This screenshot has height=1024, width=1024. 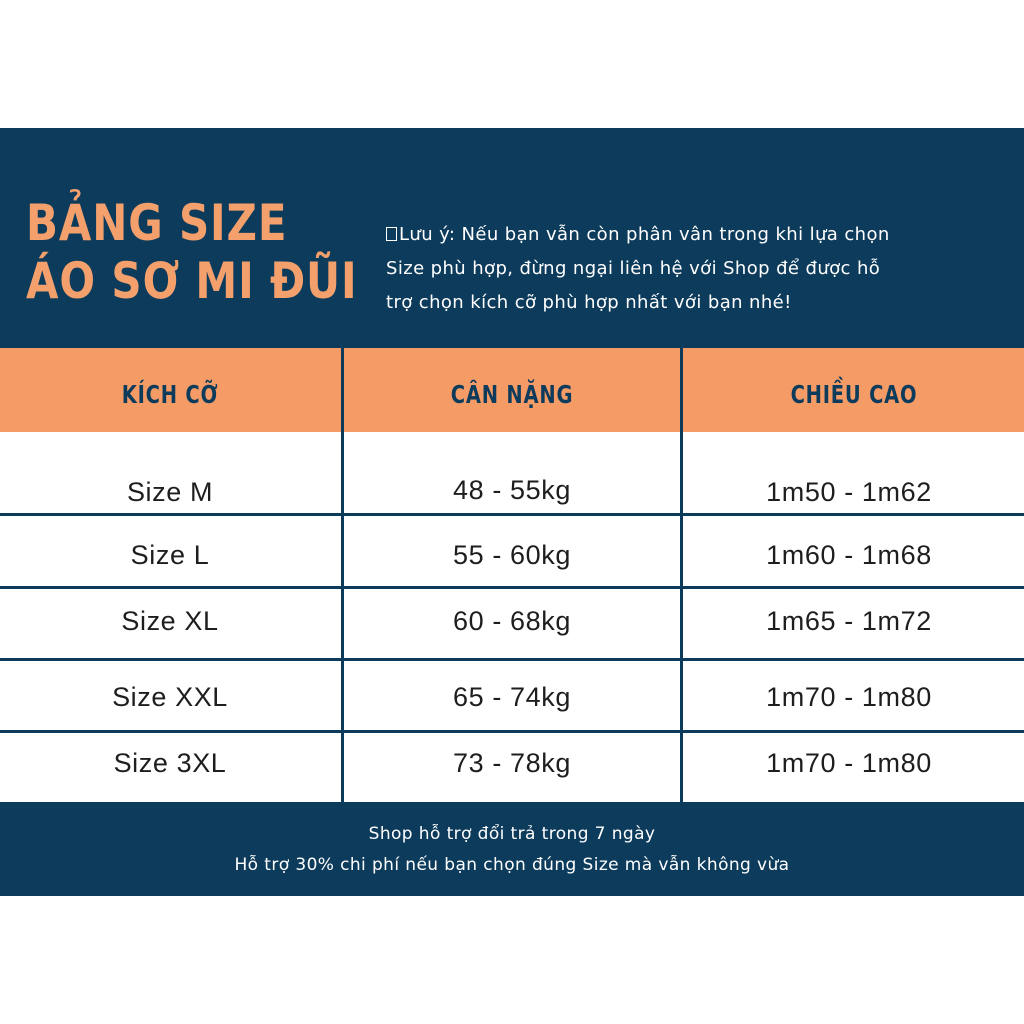 I want to click on row-1-weight: 48 - 55kg, so click(x=512, y=490).